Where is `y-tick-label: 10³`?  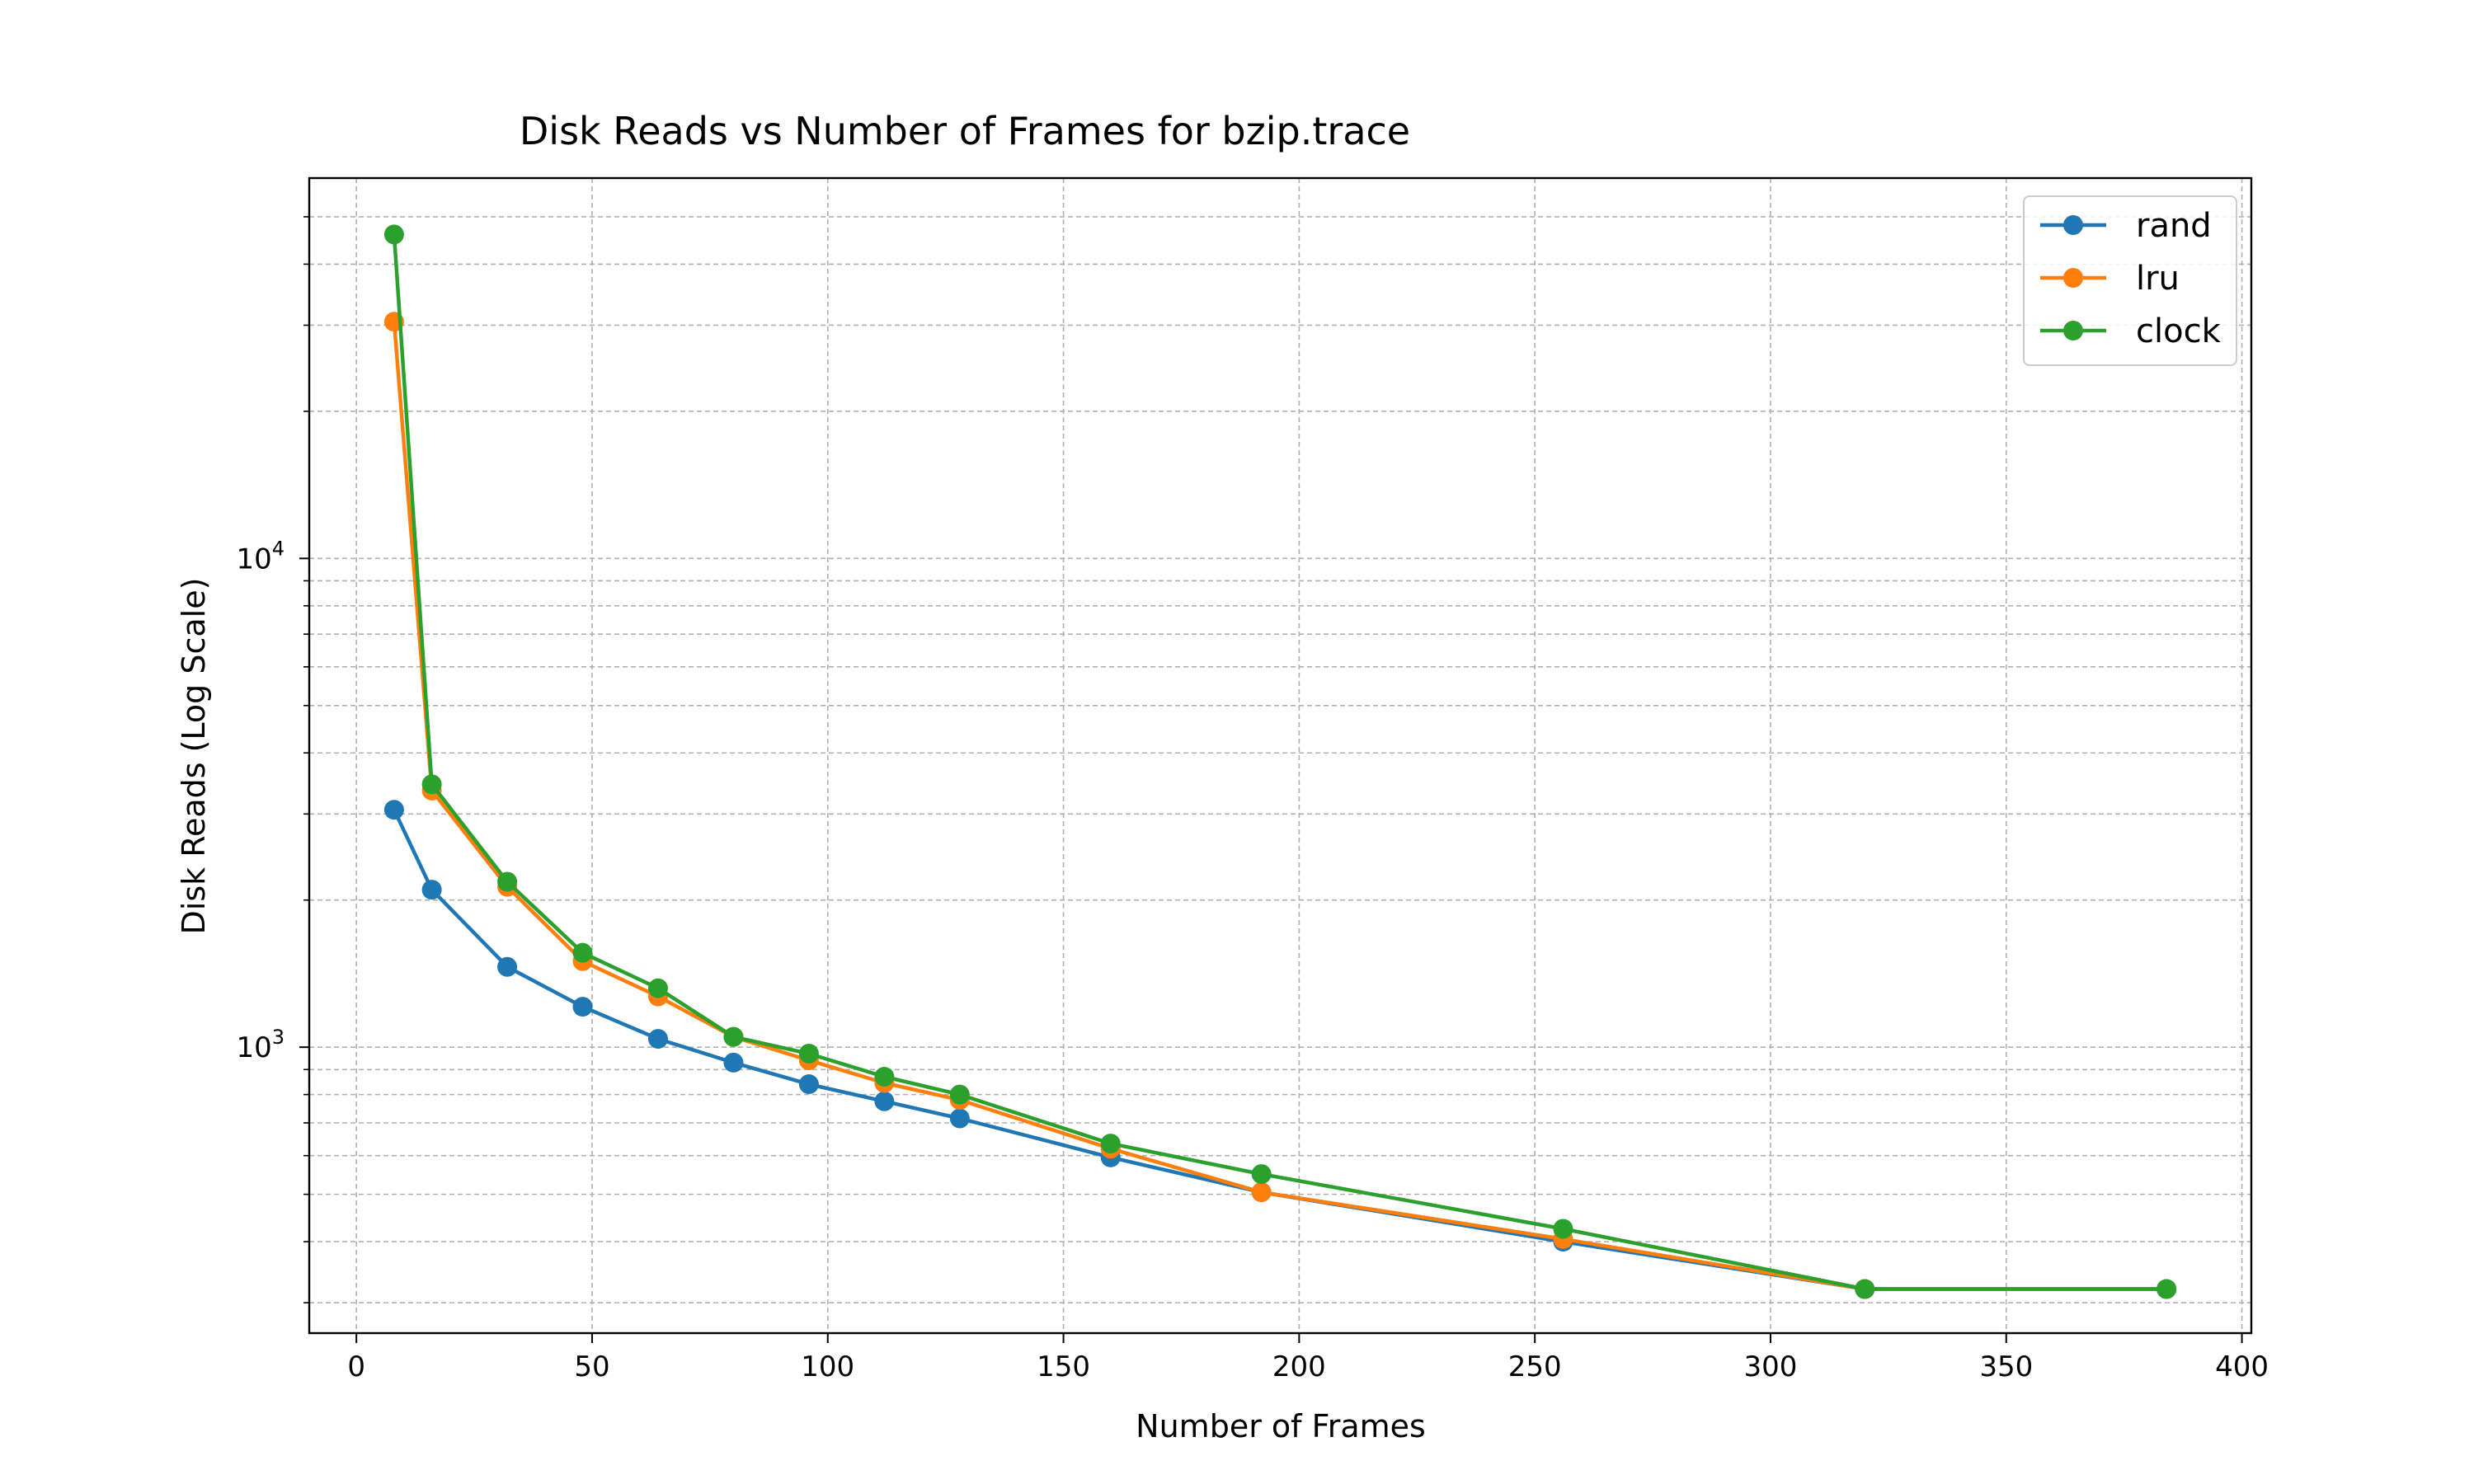 y-tick-label: 10³ is located at coordinates (260, 1045).